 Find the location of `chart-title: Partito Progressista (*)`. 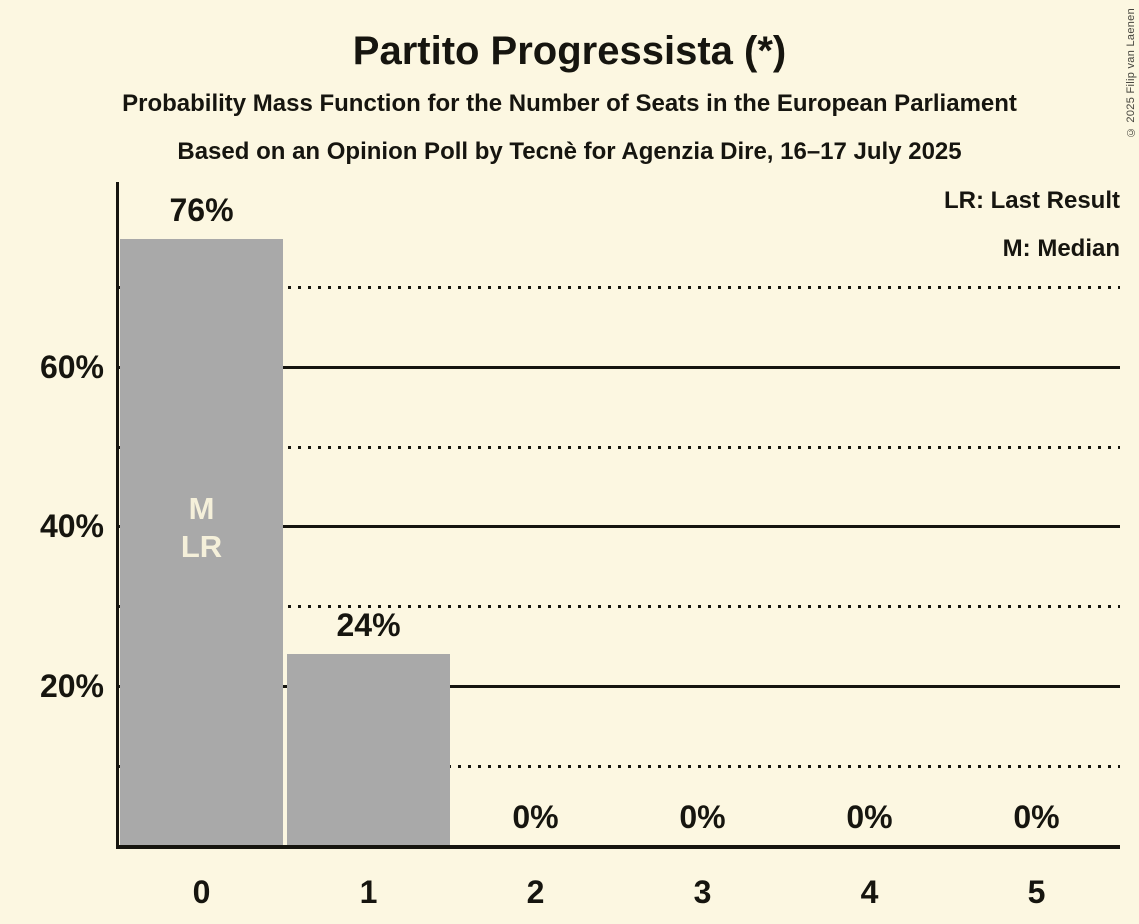

chart-title: Partito Progressista (*) is located at coordinates (569, 51).